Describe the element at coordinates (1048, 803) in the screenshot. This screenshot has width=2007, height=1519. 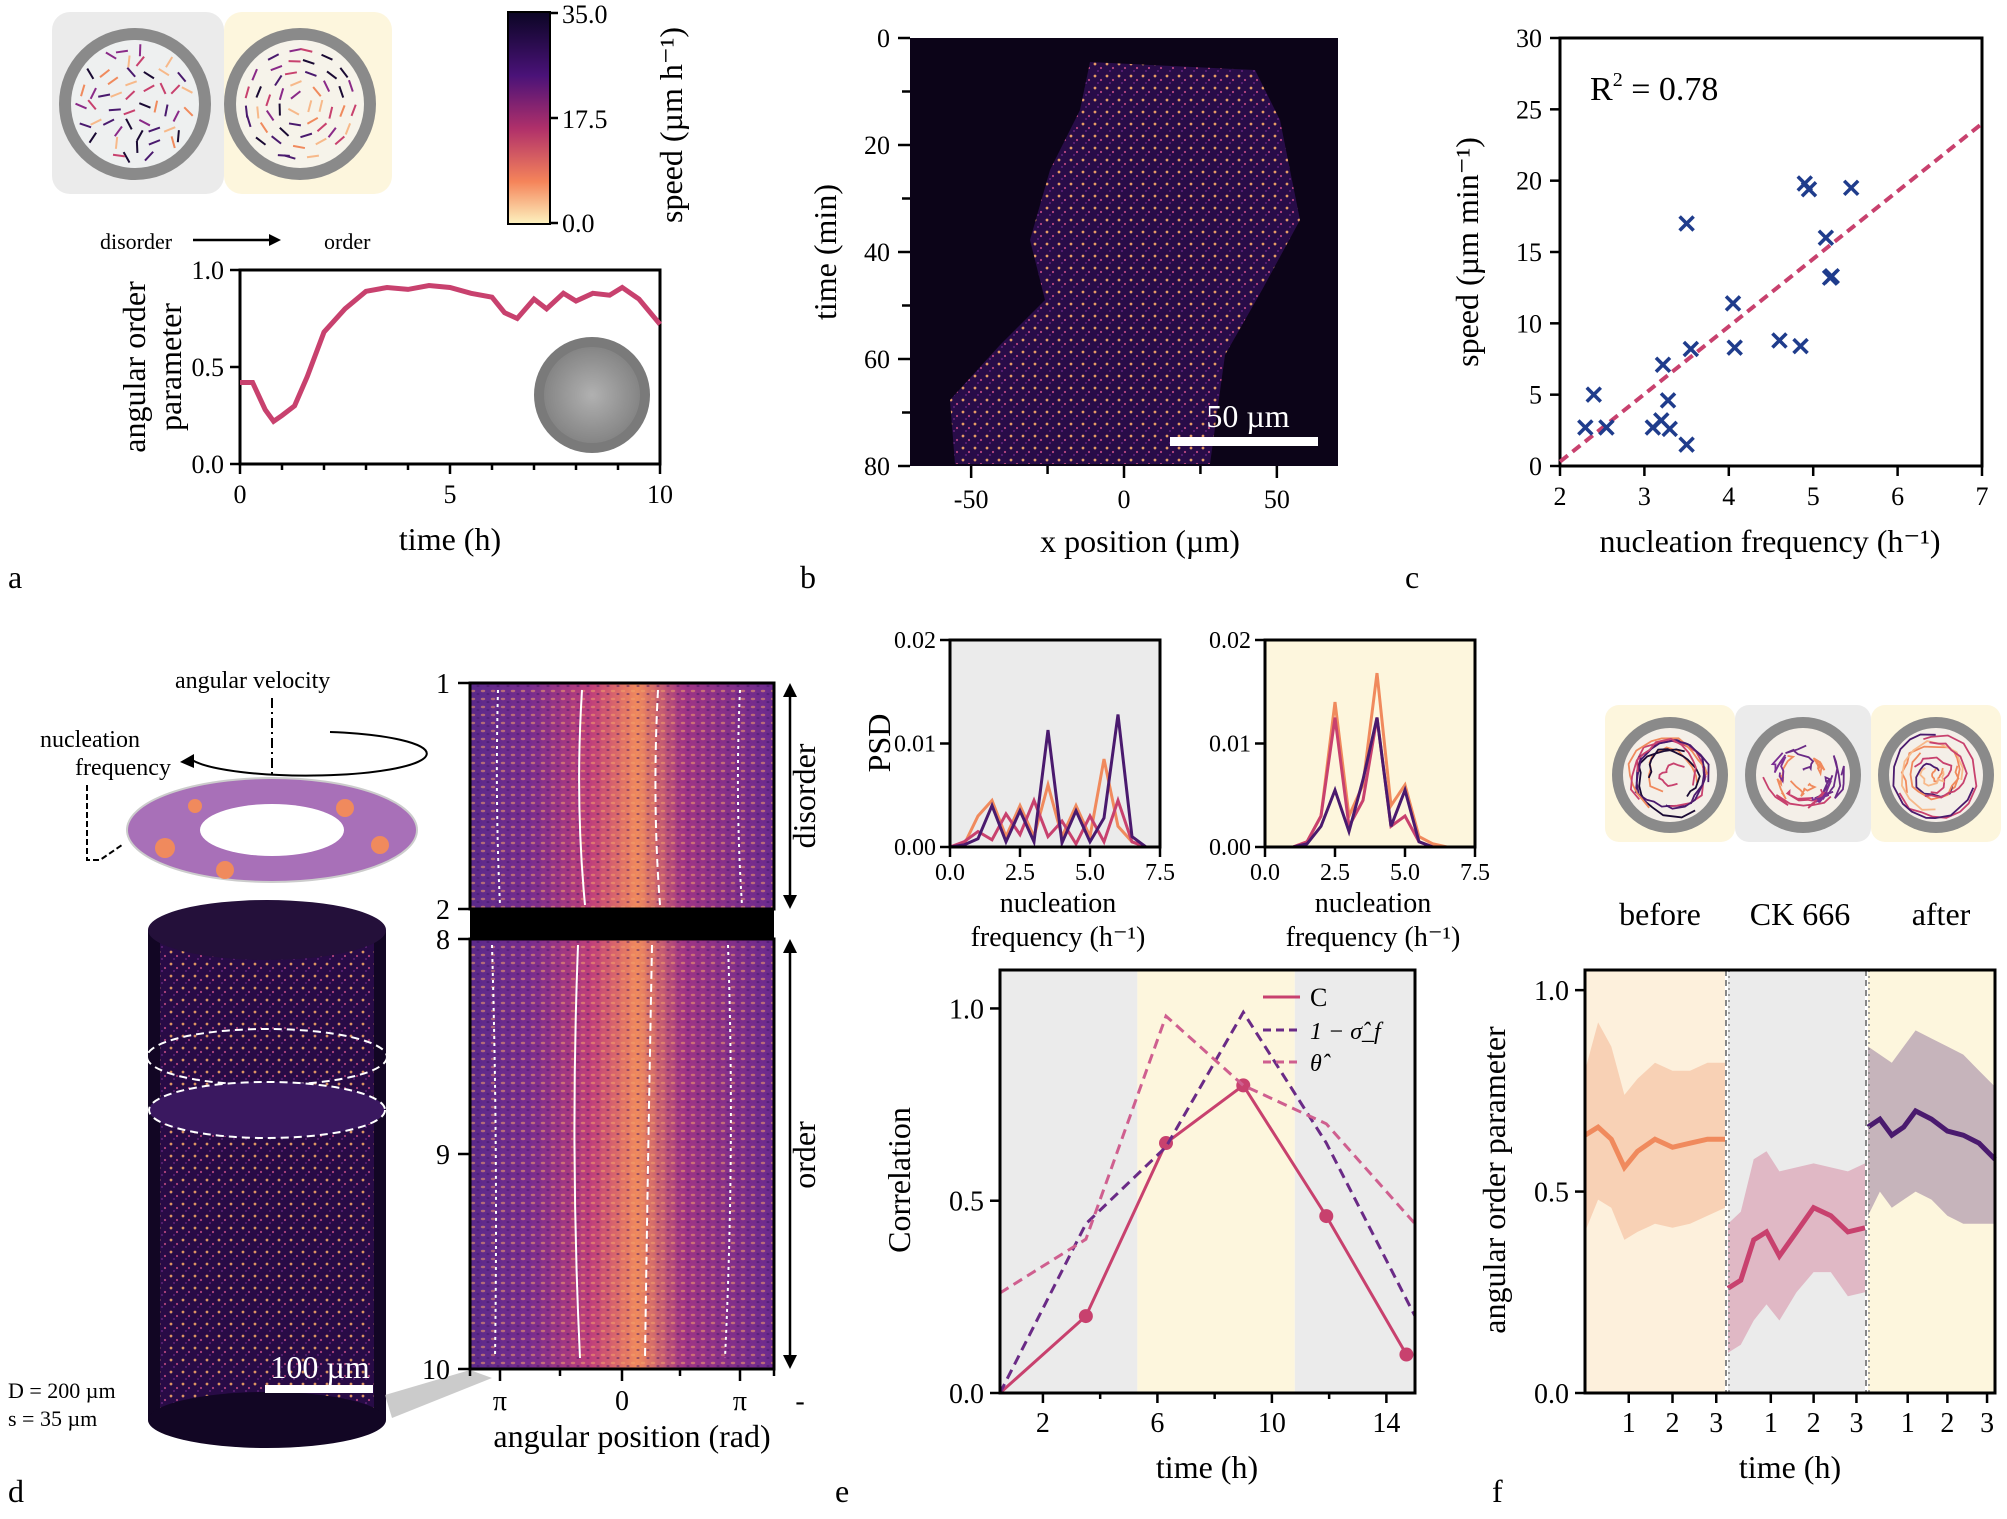
I see `psd-line-salmon` at that location.